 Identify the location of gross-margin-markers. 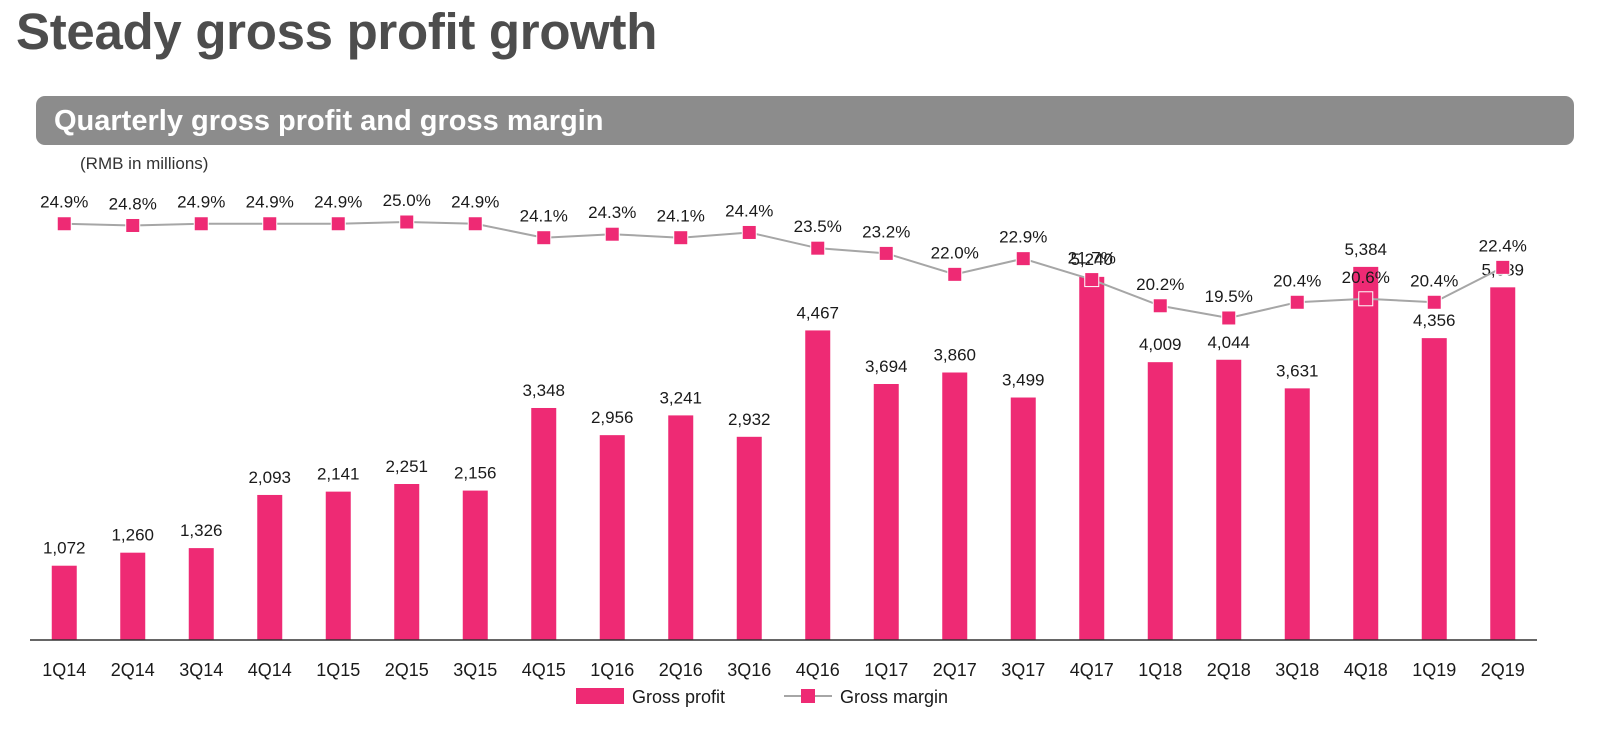
(783, 270).